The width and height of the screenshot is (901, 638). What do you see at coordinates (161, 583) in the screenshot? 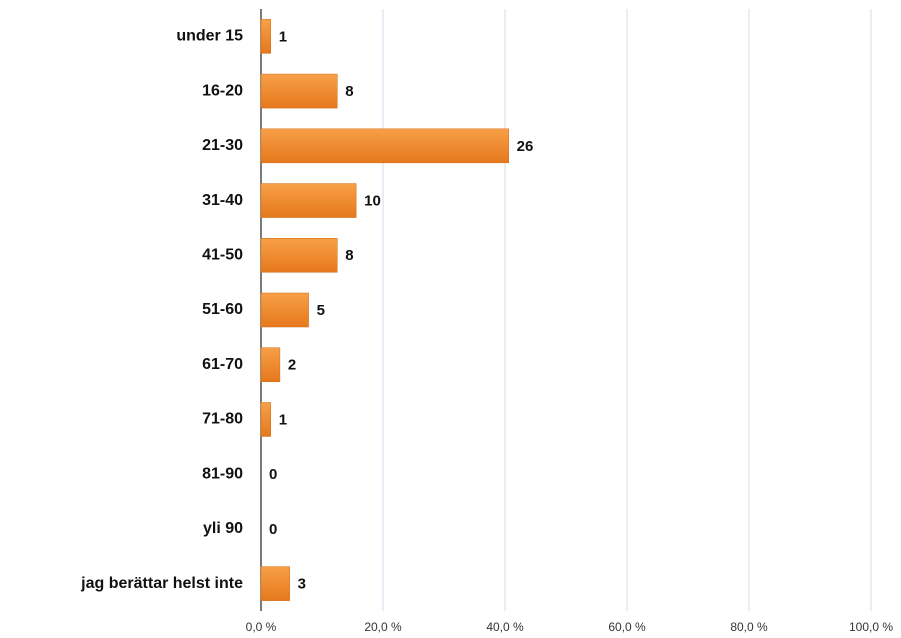
I see `y-tick-label: jag berättar helst inte` at bounding box center [161, 583].